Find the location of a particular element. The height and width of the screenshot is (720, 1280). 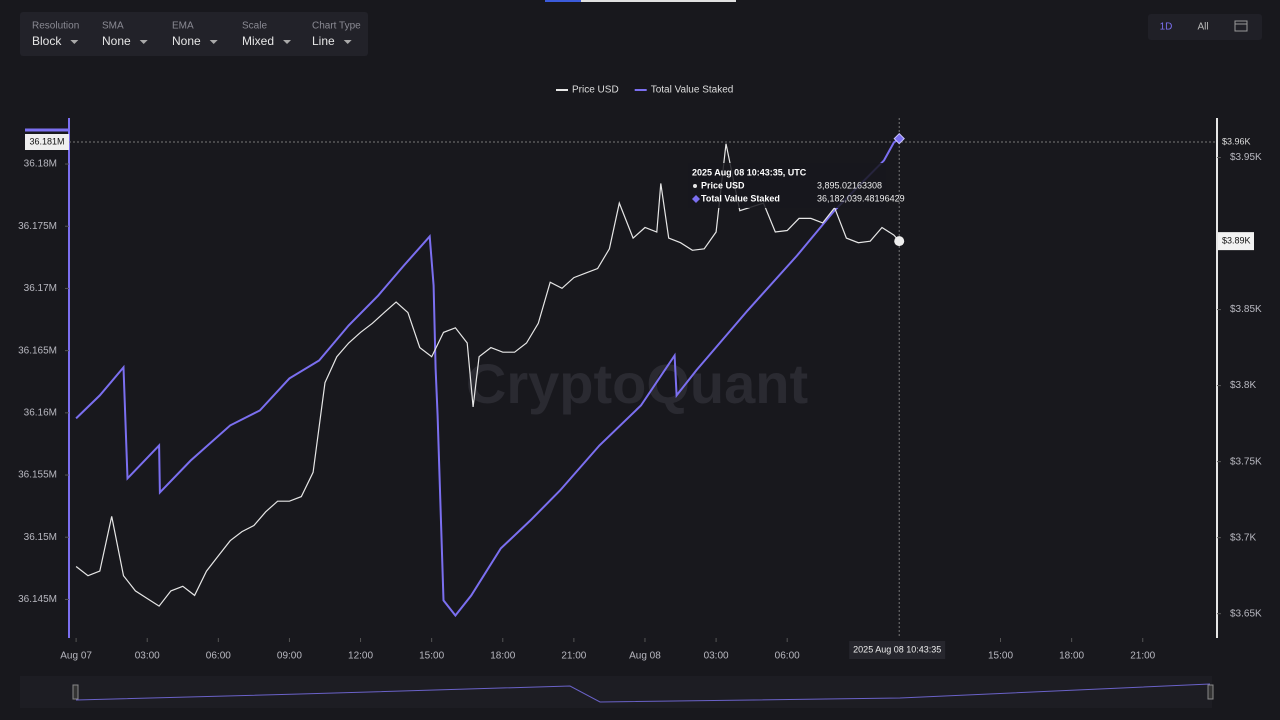

y-tick-label: 36.15M is located at coordinates (40, 537).